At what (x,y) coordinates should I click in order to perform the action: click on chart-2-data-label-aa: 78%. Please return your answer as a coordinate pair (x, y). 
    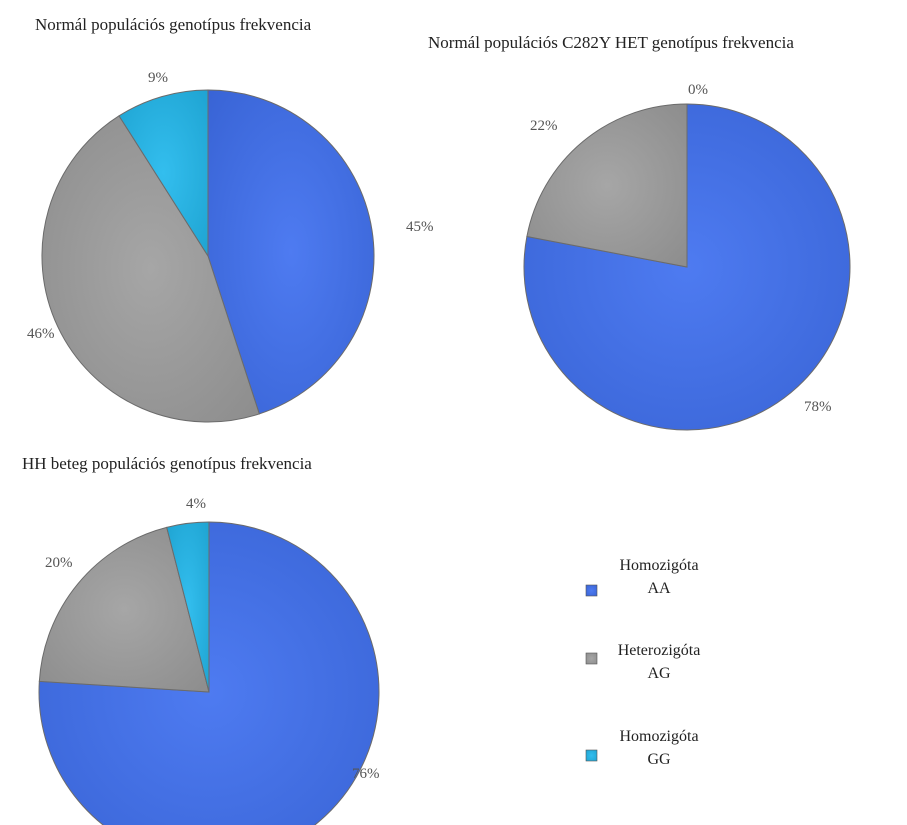
    Looking at the image, I should click on (818, 407).